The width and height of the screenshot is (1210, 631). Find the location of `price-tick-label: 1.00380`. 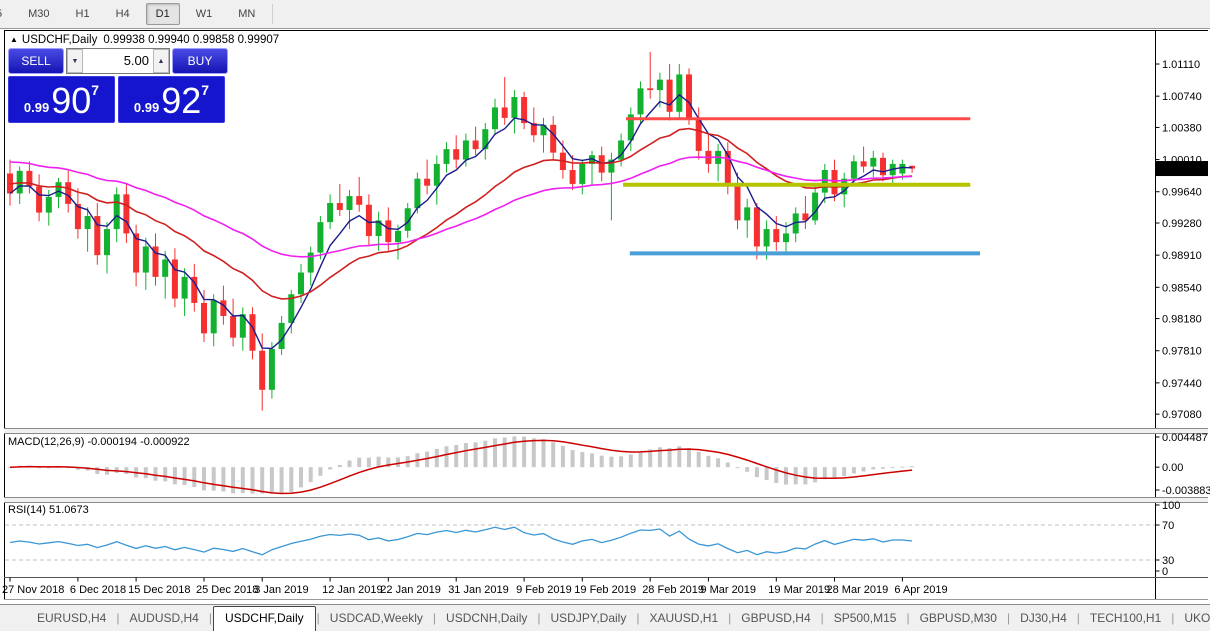

price-tick-label: 1.00380 is located at coordinates (1182, 128).